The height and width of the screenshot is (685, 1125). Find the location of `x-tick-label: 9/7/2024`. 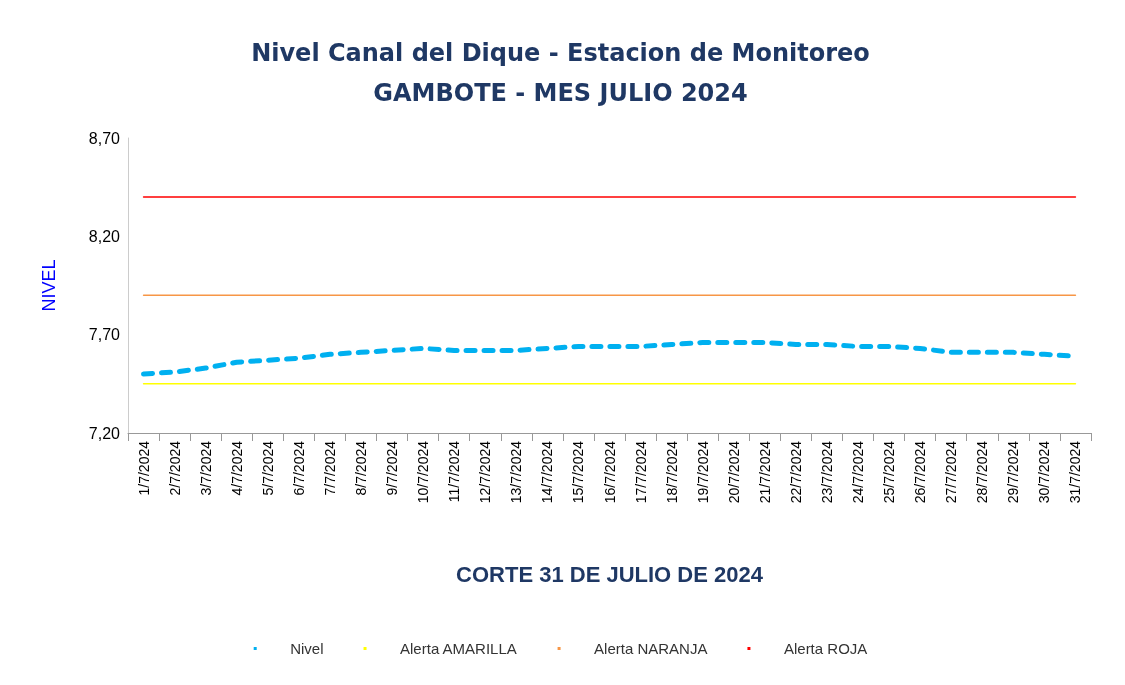

x-tick-label: 9/7/2024 is located at coordinates (392, 468).